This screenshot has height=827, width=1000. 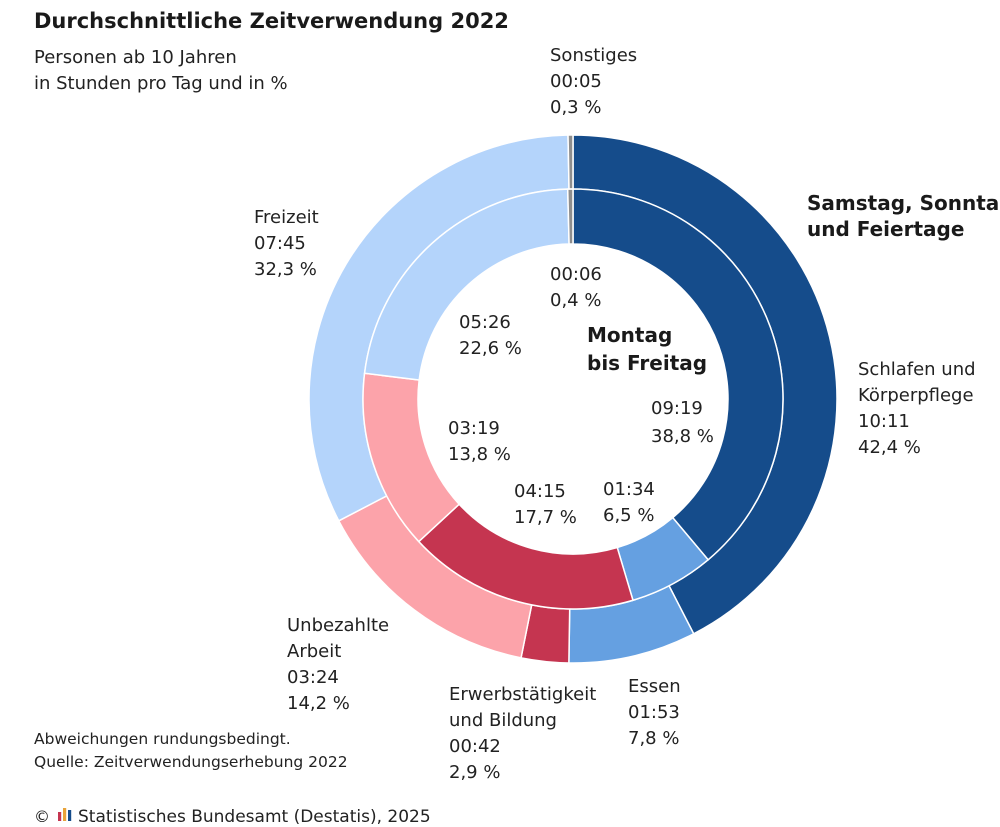 I want to click on inner-ring-title-line-2: bis Freitag, so click(x=647, y=363).